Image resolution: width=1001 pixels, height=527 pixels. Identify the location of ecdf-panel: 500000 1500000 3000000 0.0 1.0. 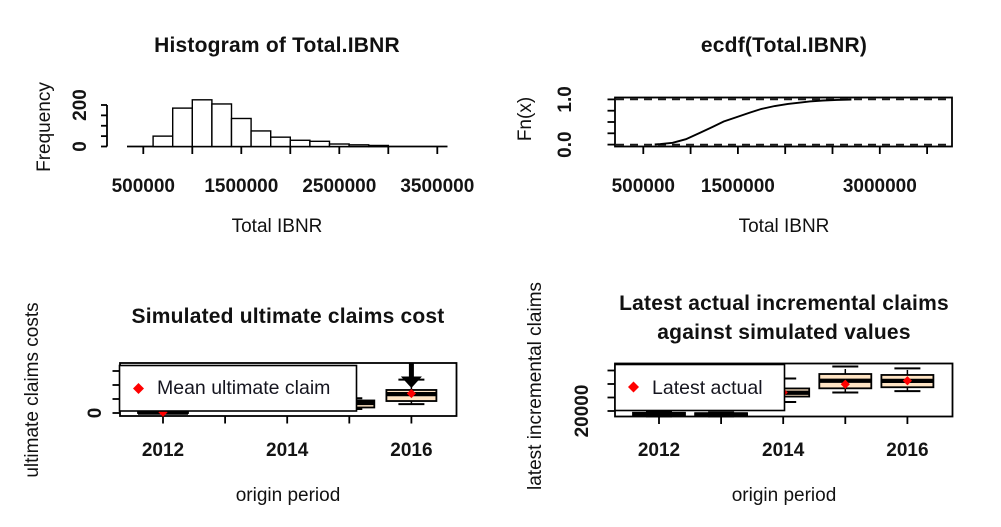
(754, 141).